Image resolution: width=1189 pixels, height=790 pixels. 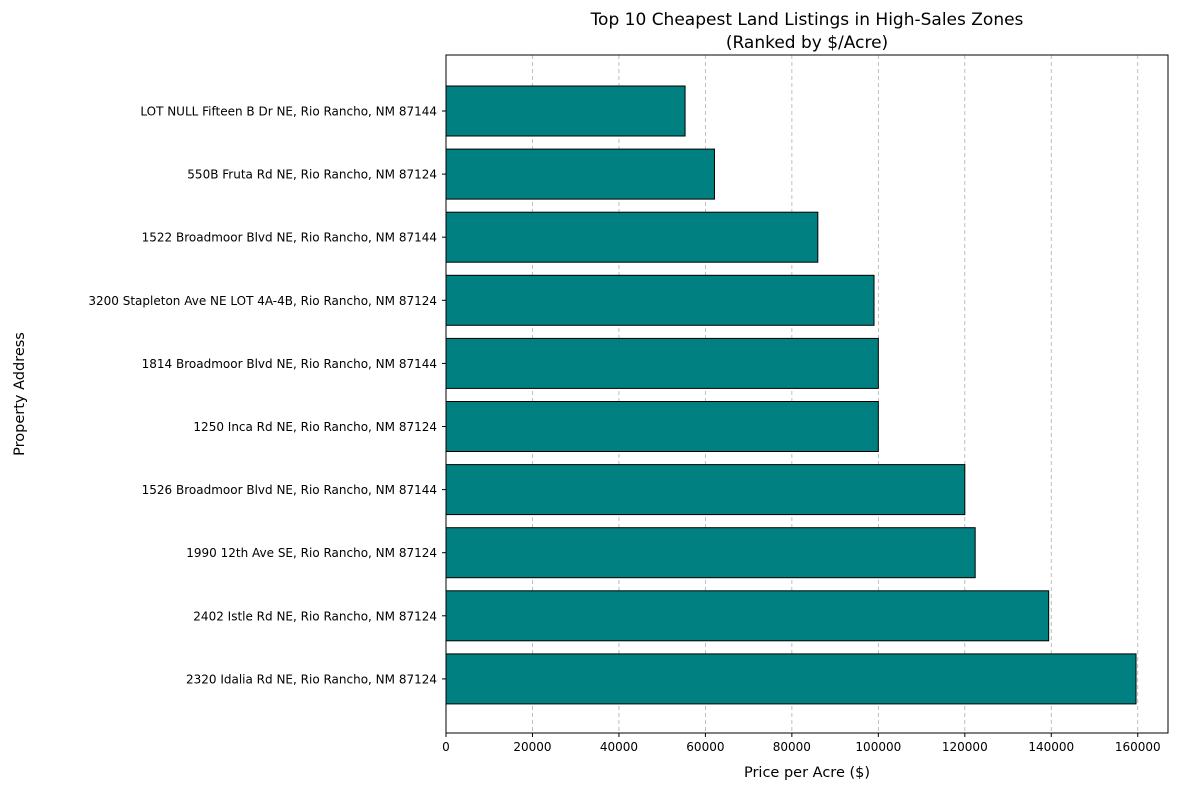 I want to click on x-tick-label: 0, so click(x=446, y=747).